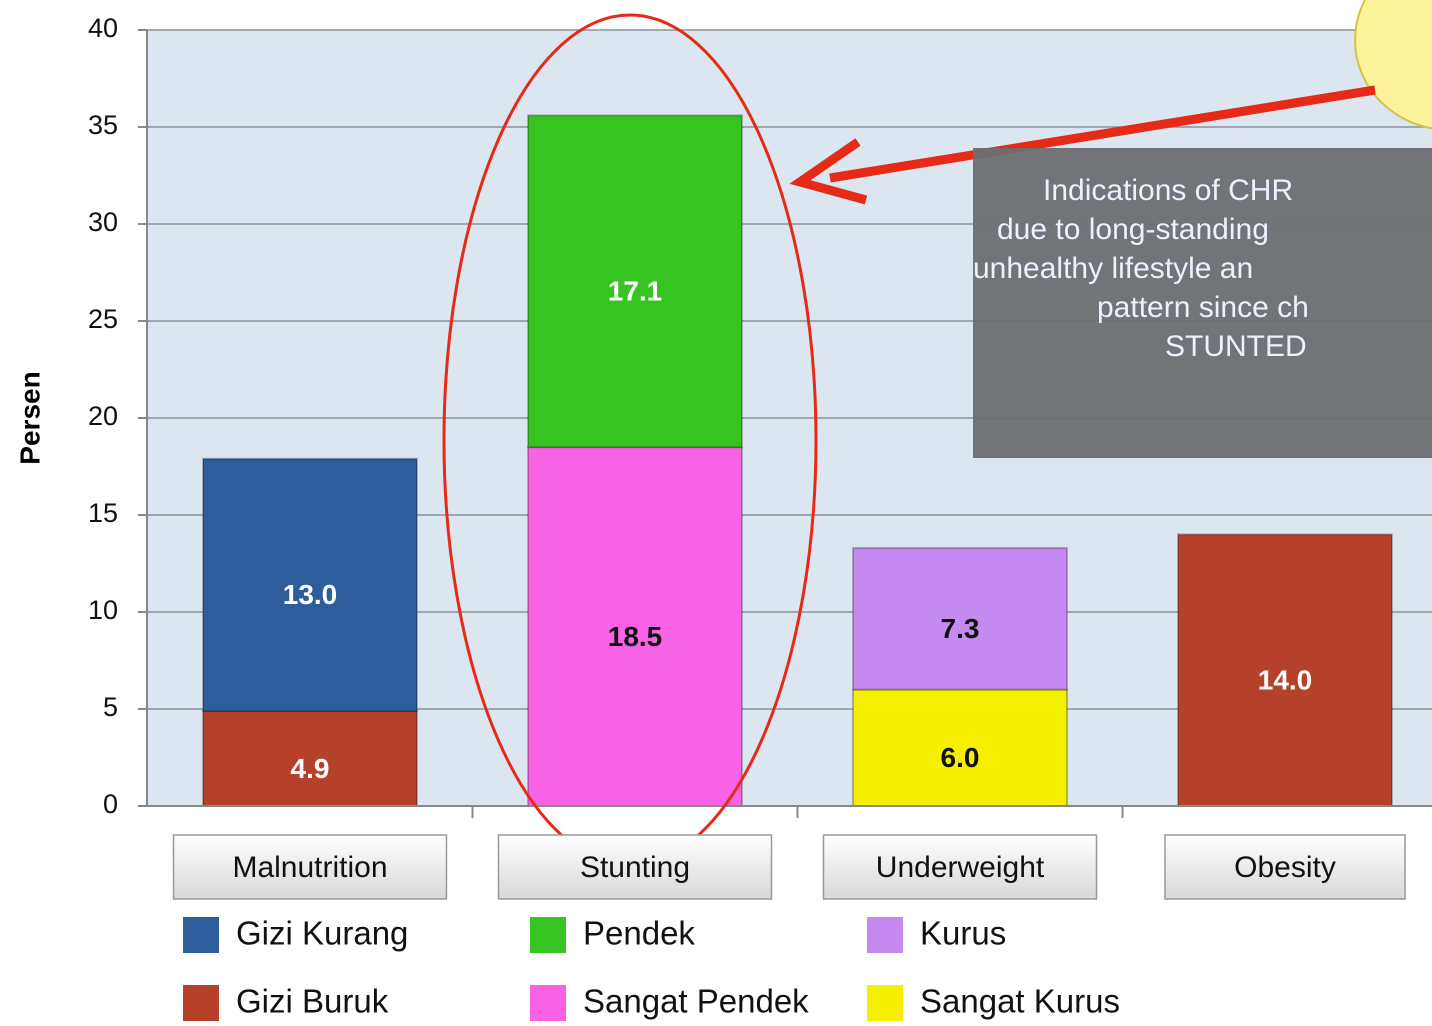 The width and height of the screenshot is (1432, 1026). I want to click on x-tick-label: Underweight, so click(960, 867).